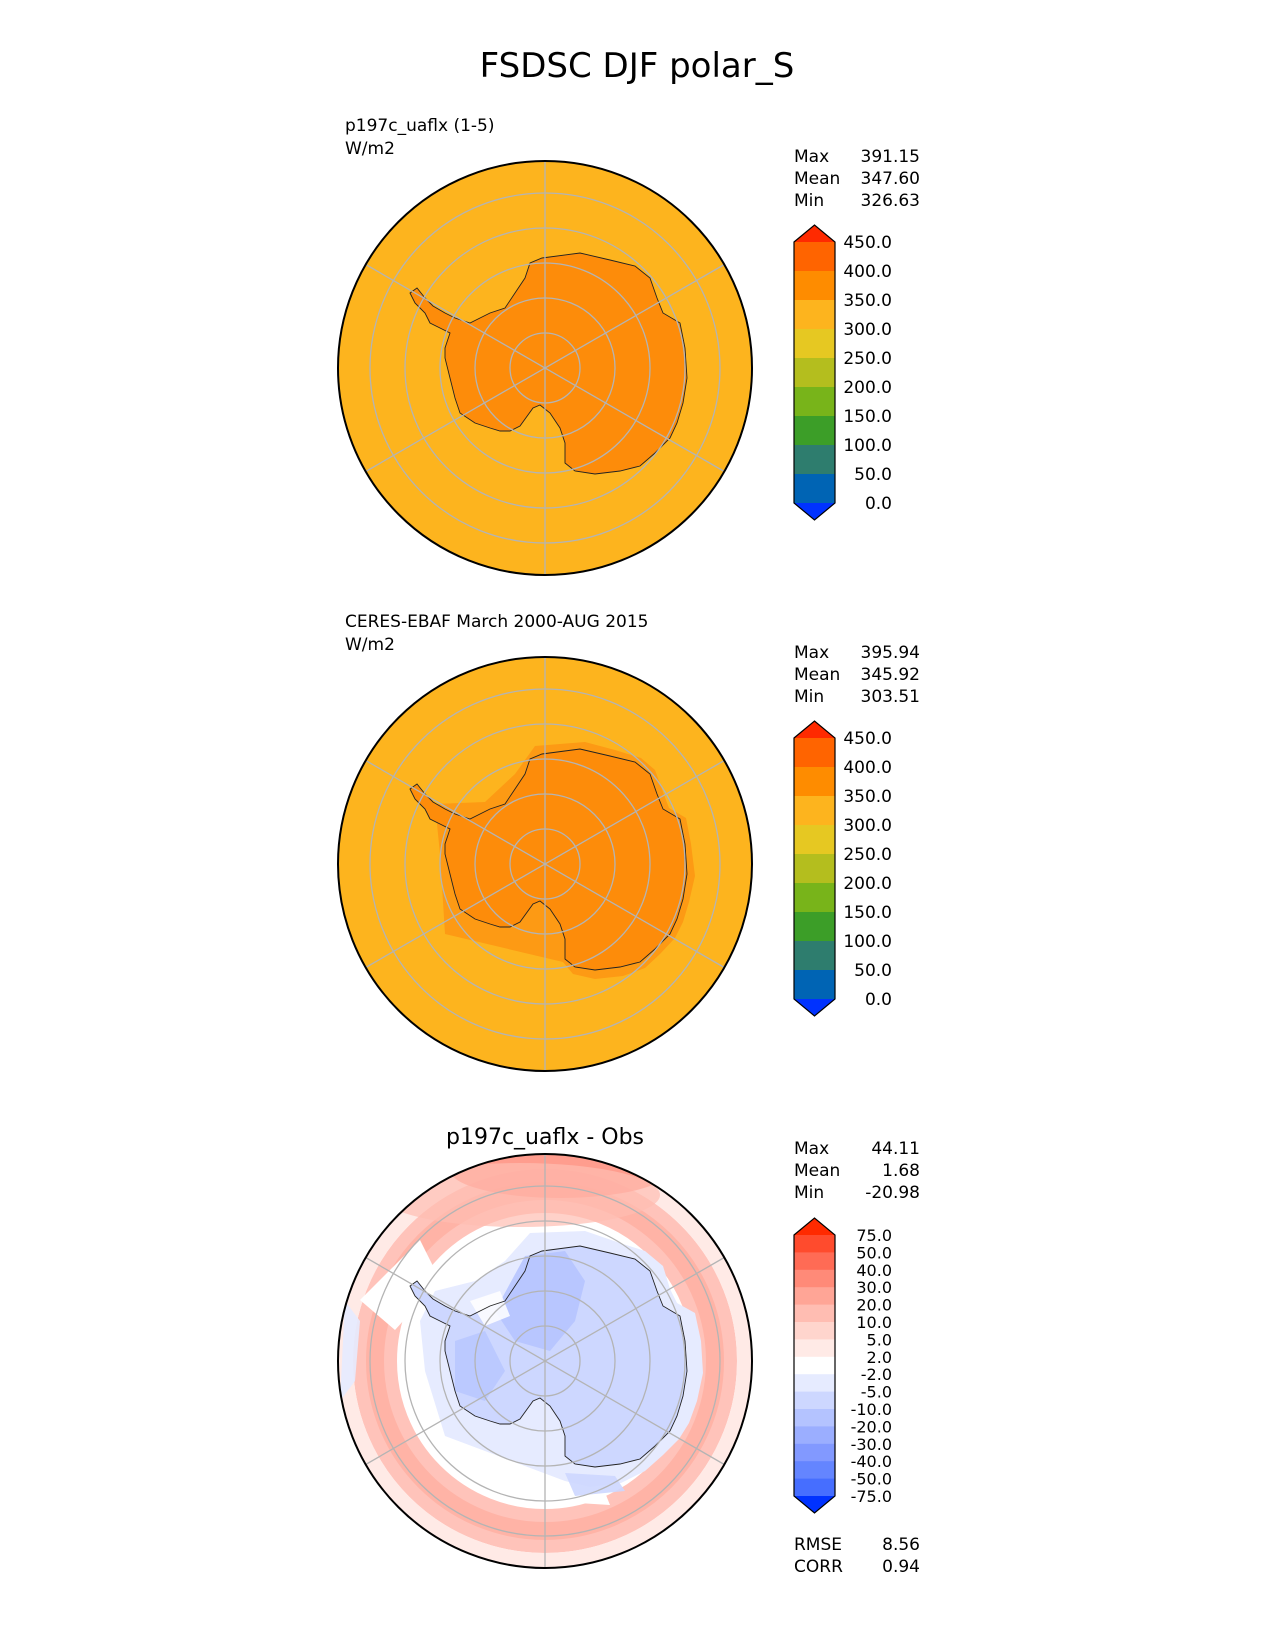 This screenshot has height=1650, width=1275. What do you see at coordinates (890, 157) in the screenshot?
I see `stat-value: 391.15` at bounding box center [890, 157].